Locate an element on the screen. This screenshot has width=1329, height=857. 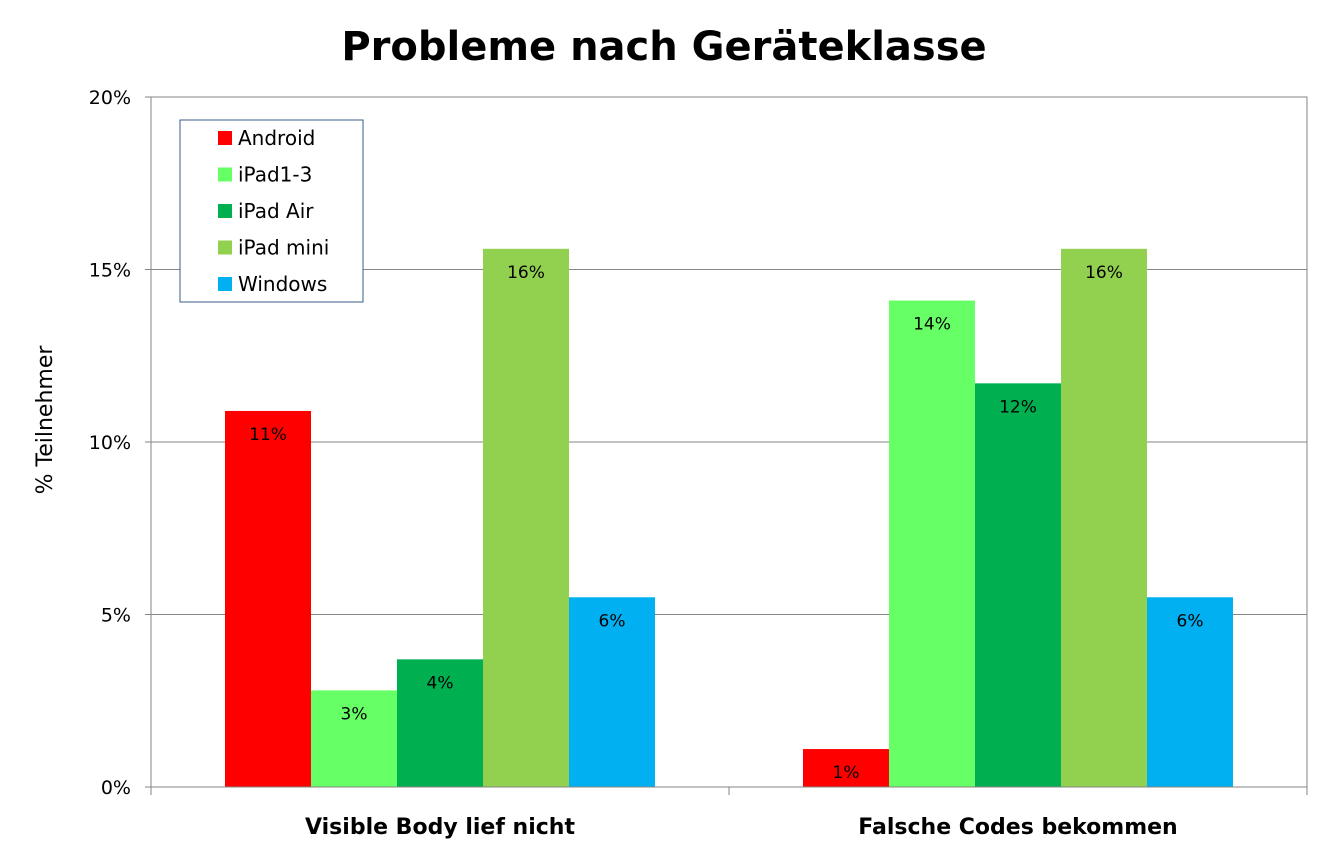
data-label: 4% is located at coordinates (440, 683).